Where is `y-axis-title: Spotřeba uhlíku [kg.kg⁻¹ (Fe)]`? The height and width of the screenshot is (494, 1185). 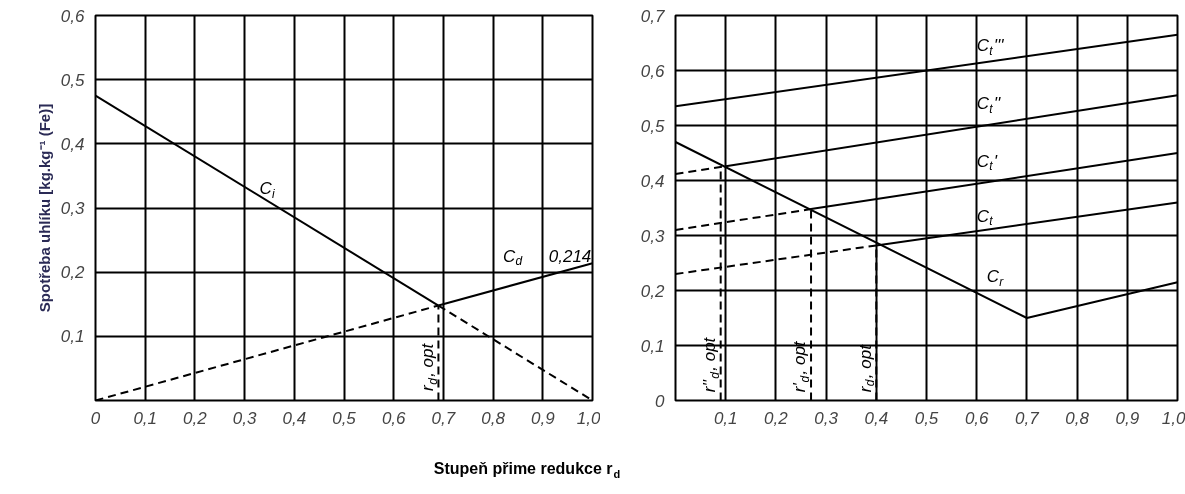
y-axis-title: Spotřeba uhlíku [kg.kg⁻¹ (Fe)] is located at coordinates (44, 208).